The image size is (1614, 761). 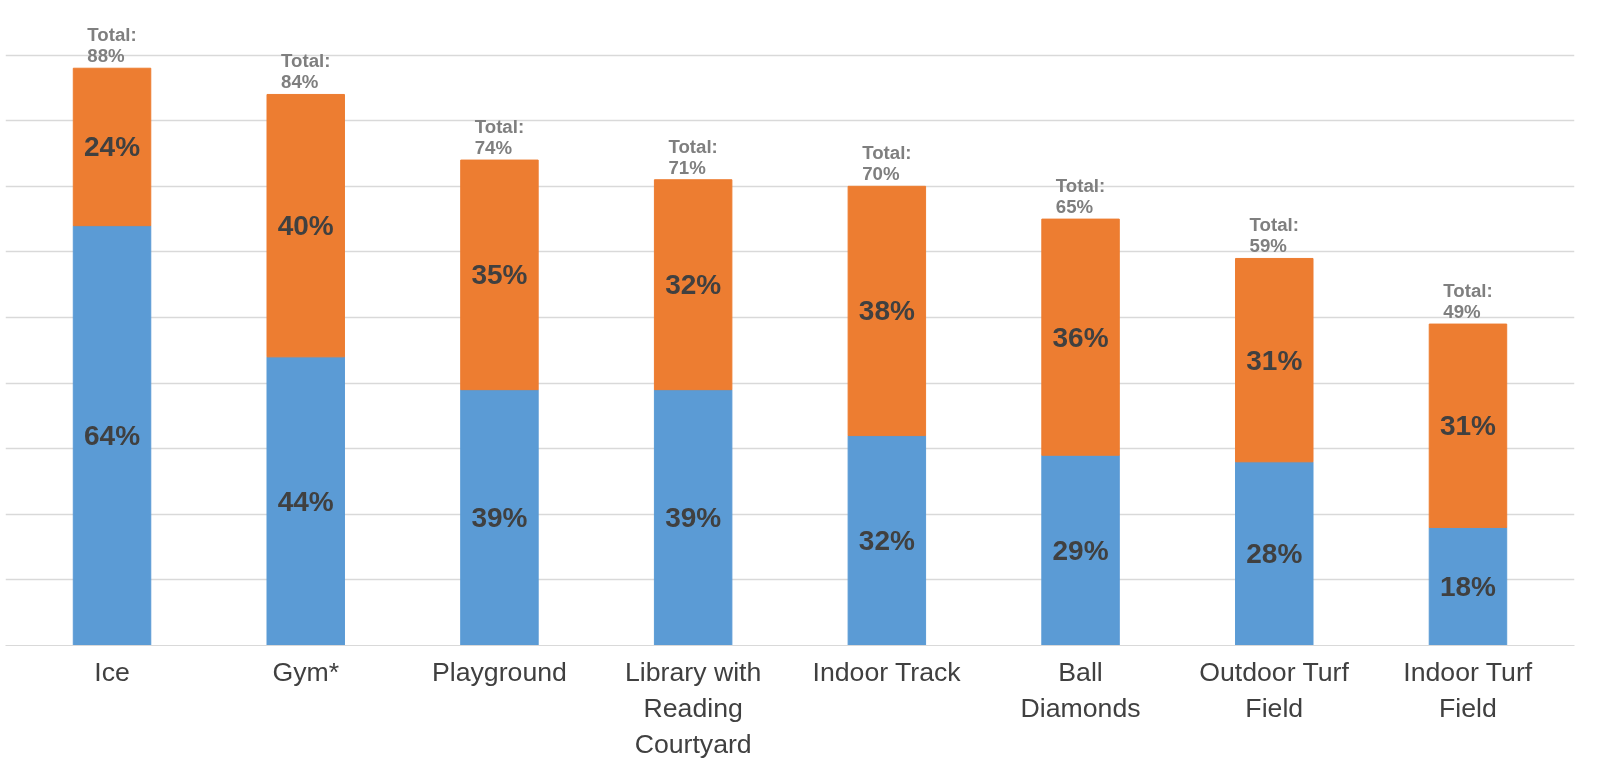 I want to click on data-label: 35%, so click(x=499, y=275).